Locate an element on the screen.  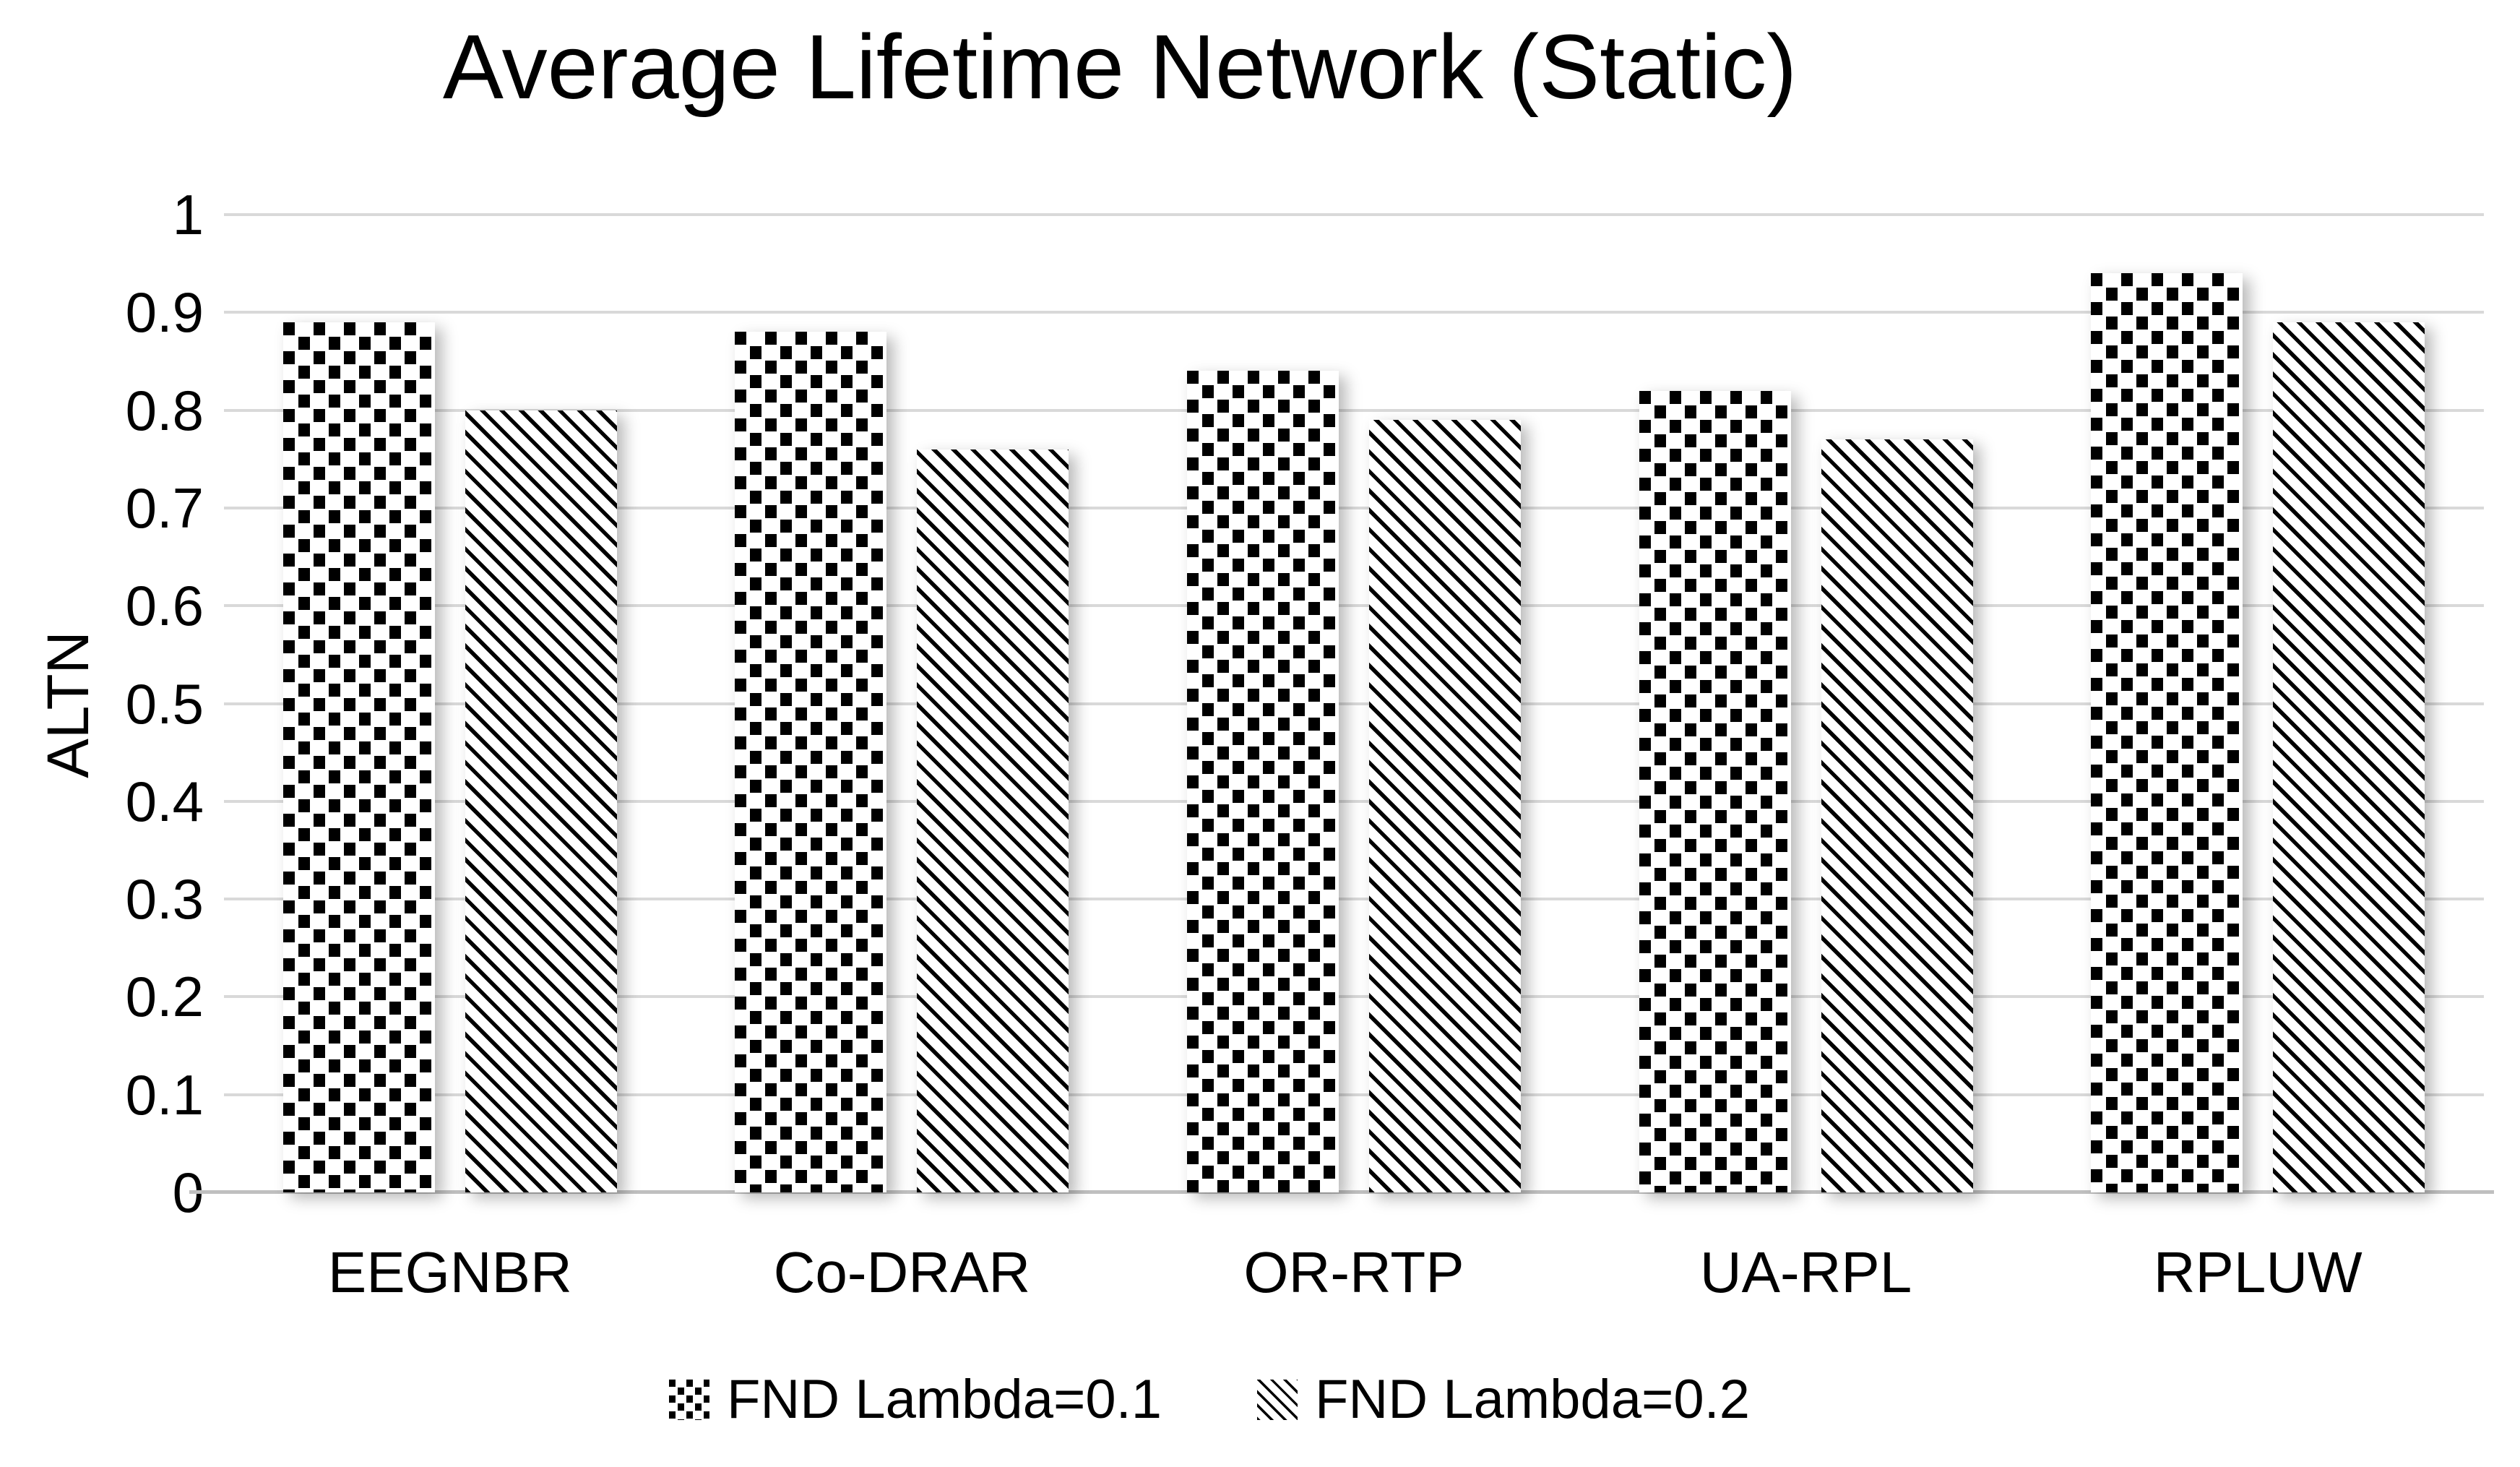
bar-group-eegnbr is located at coordinates (450, 703).